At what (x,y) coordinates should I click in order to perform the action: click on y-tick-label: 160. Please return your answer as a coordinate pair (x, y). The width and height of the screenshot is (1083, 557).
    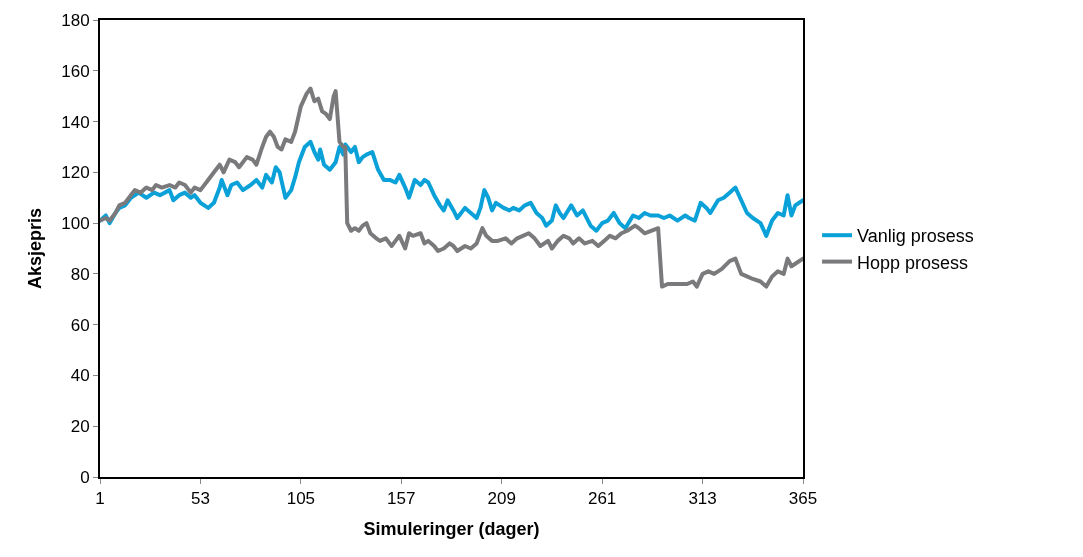
    Looking at the image, I should click on (75, 71).